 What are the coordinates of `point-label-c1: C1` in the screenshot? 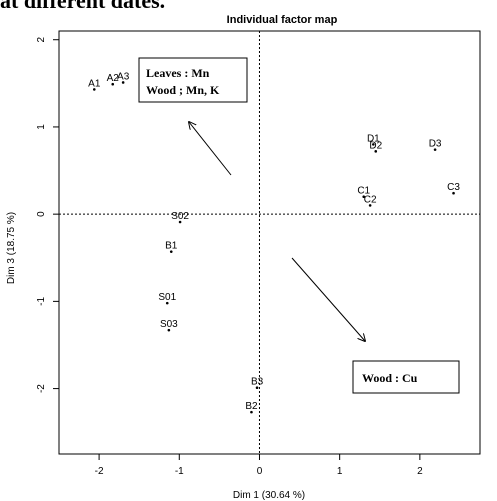 It's located at (363, 191).